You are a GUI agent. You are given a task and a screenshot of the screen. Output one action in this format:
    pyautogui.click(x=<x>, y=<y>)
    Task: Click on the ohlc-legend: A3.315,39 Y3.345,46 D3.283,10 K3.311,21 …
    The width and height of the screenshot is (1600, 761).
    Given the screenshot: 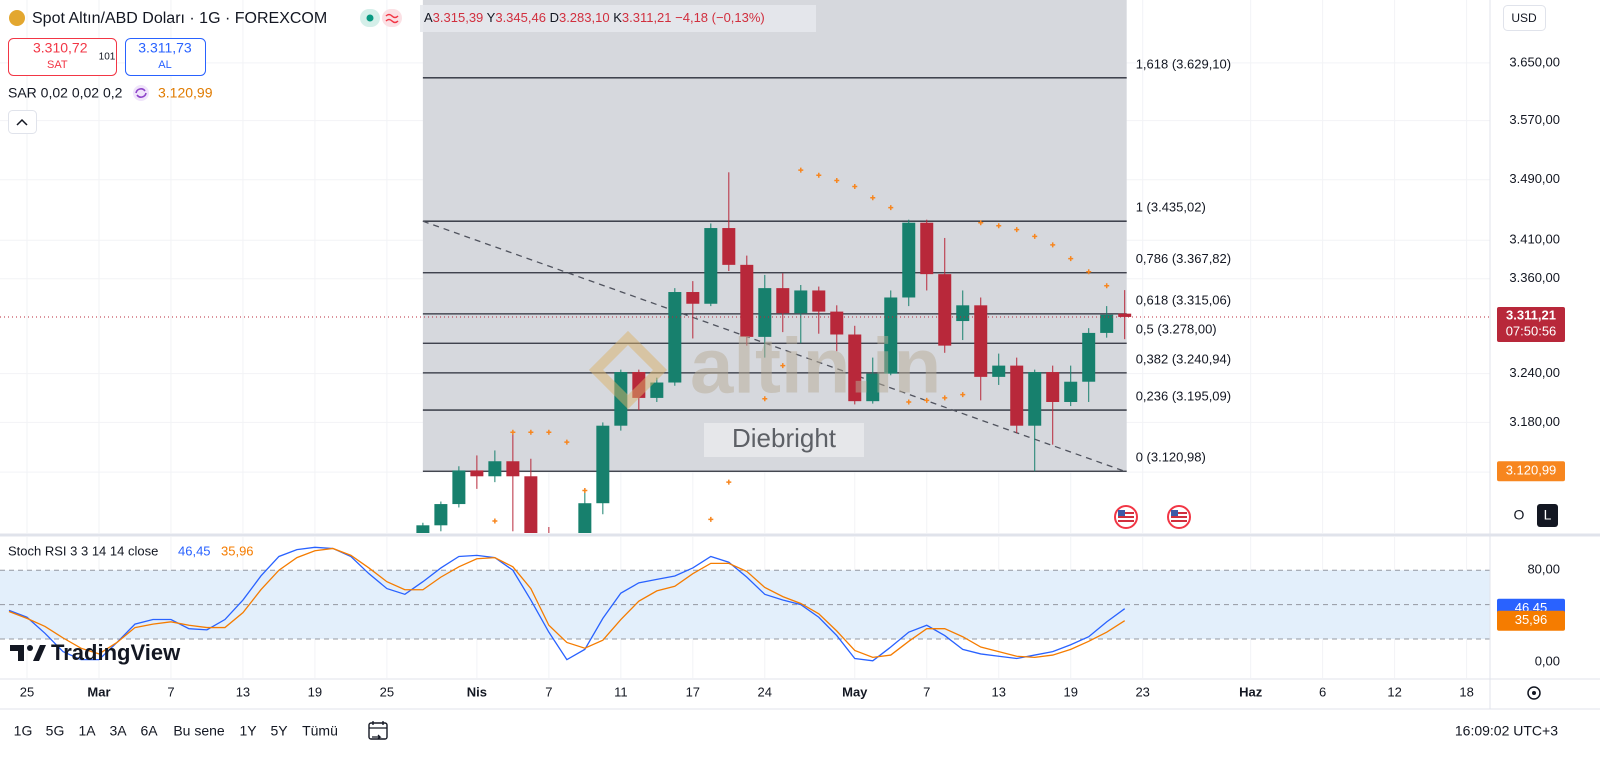 What is the action you would take?
    pyautogui.click(x=594, y=17)
    